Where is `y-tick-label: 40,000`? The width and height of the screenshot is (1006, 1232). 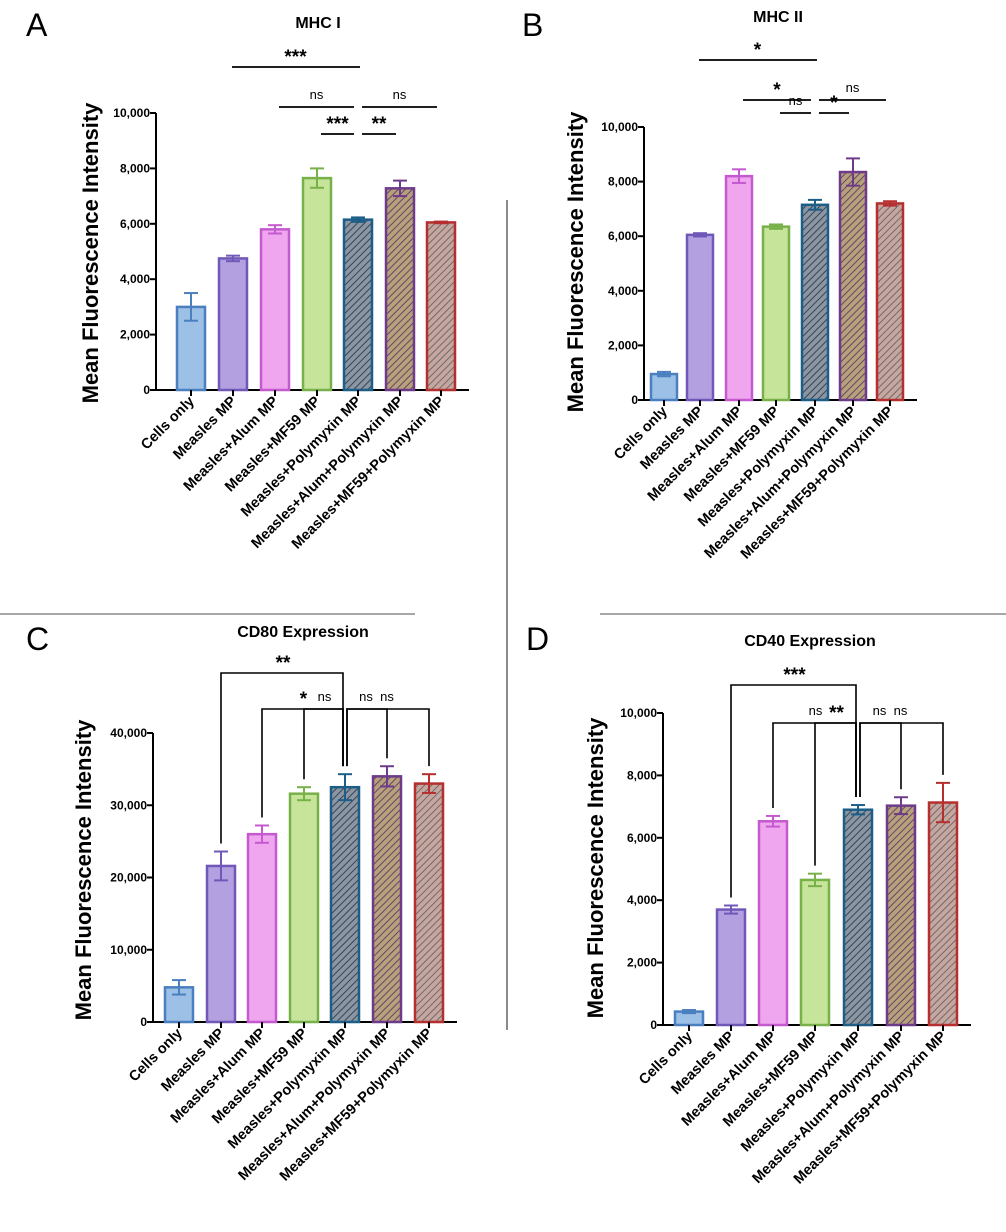
y-tick-label: 40,000 is located at coordinates (128, 733).